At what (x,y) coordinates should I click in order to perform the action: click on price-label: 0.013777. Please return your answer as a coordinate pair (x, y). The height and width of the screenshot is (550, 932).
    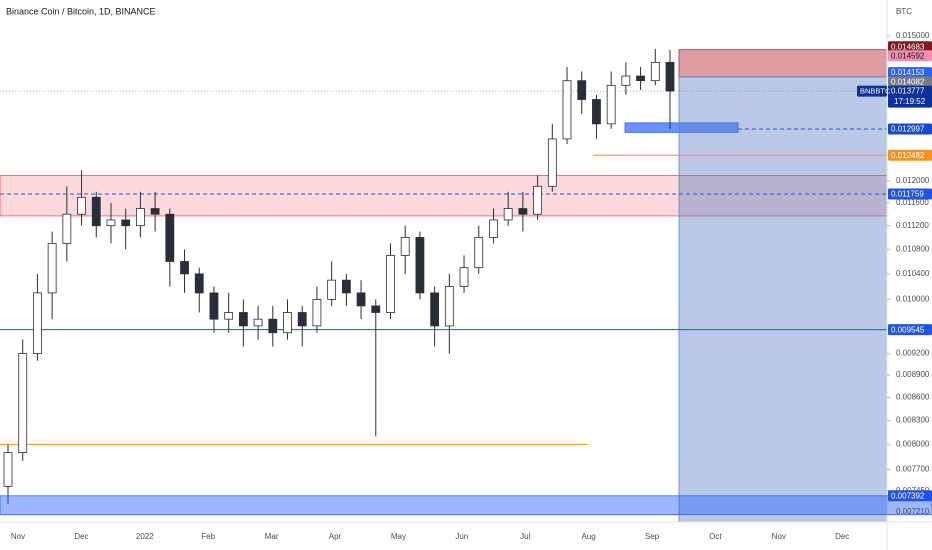
    Looking at the image, I should click on (908, 91).